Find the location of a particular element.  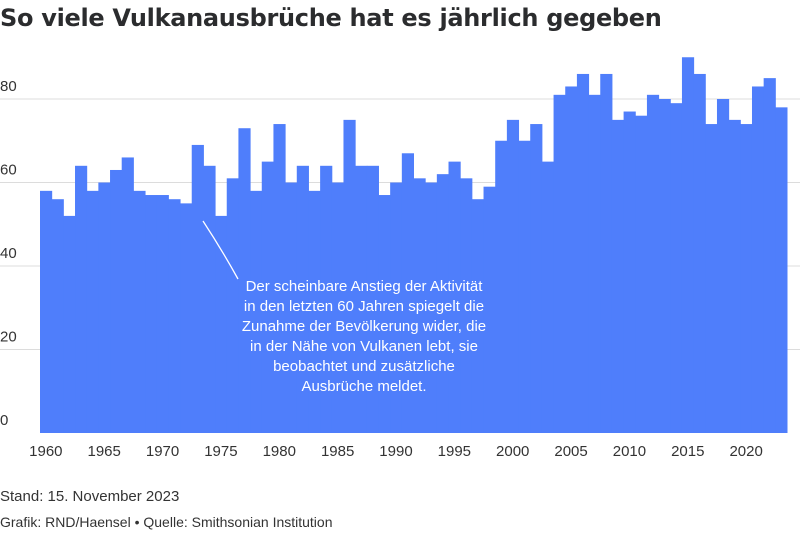

bar-1986 is located at coordinates (349, 276).